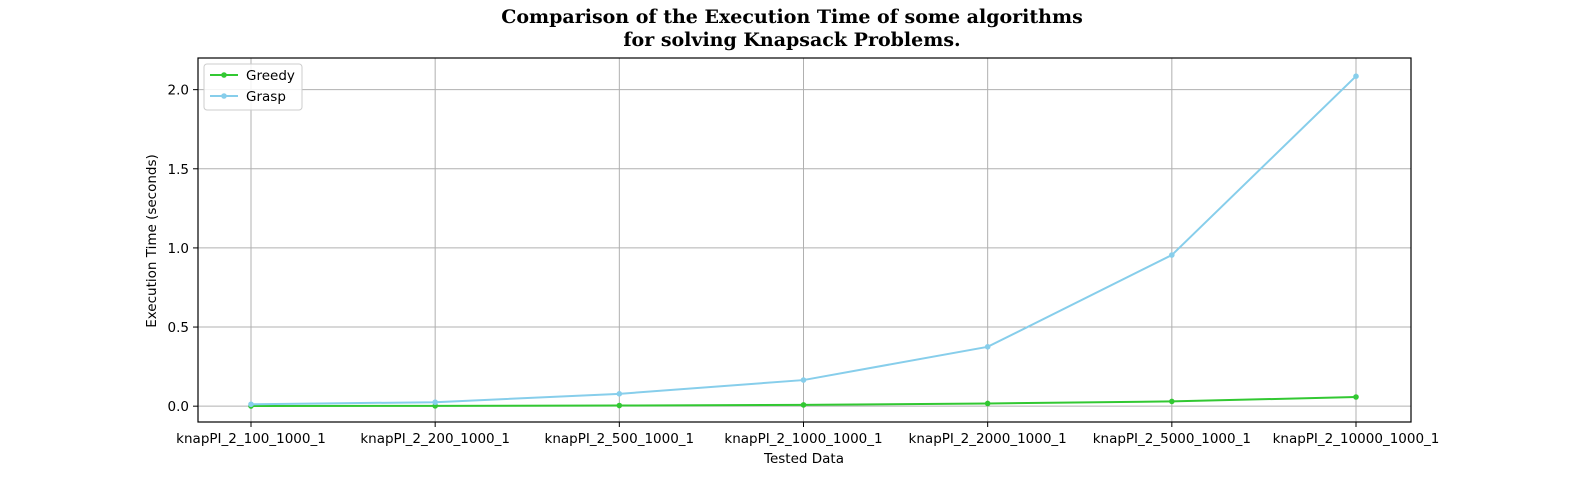  I want to click on y-tick-label: 1.0, so click(178, 249).